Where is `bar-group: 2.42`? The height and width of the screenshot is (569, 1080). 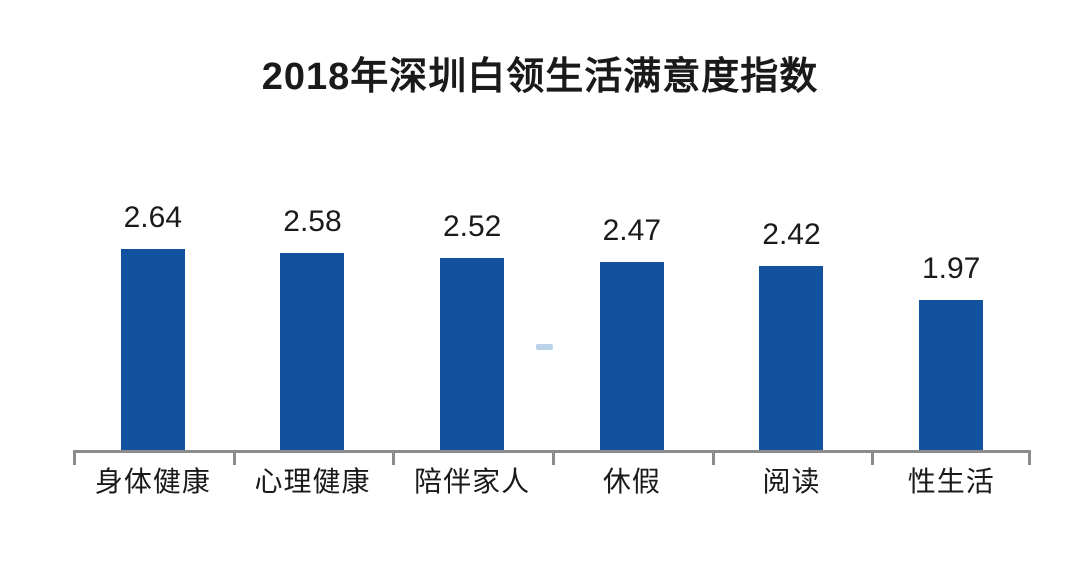
bar-group: 2.42 is located at coordinates (792, 315).